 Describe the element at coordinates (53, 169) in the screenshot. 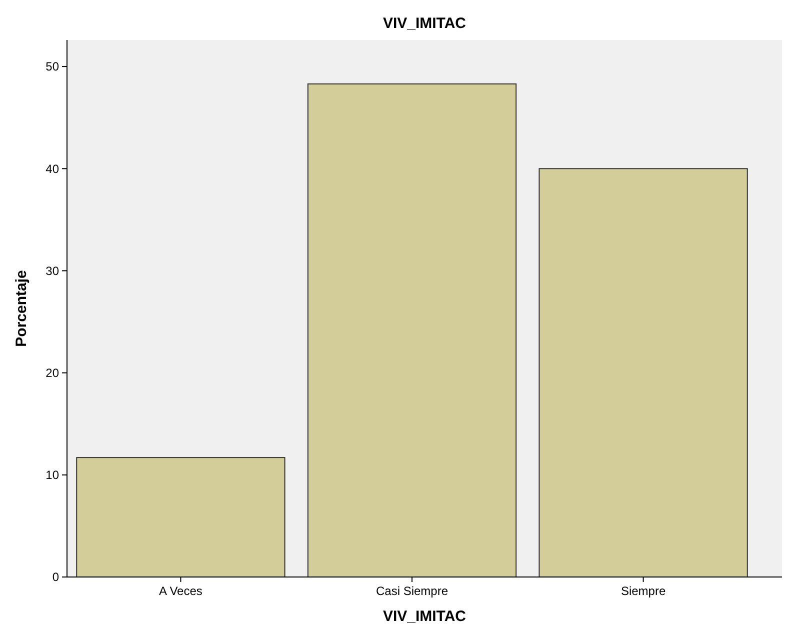

I see `y-tick-label: 40` at that location.